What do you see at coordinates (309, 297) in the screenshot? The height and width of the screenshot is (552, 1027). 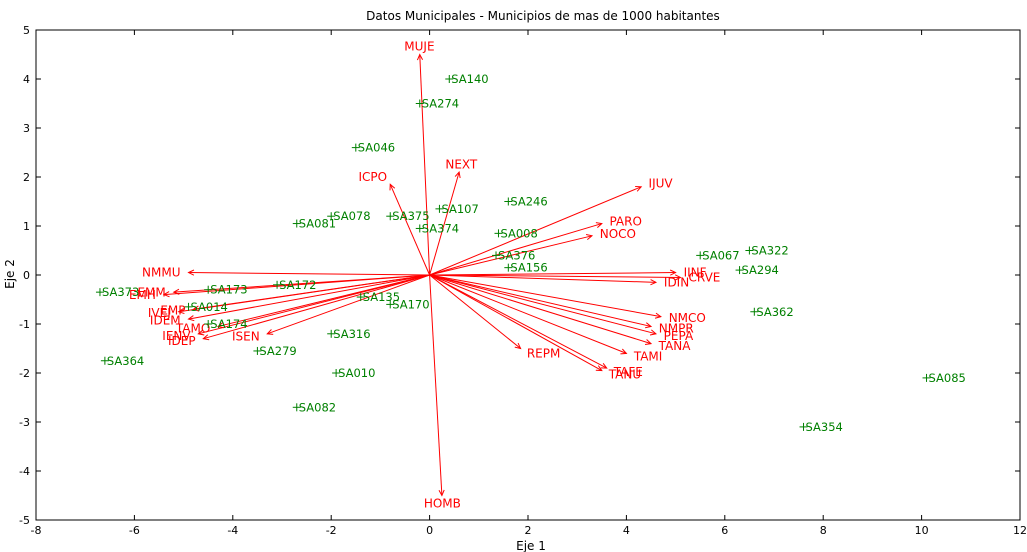 I see `vector-idem` at bounding box center [309, 297].